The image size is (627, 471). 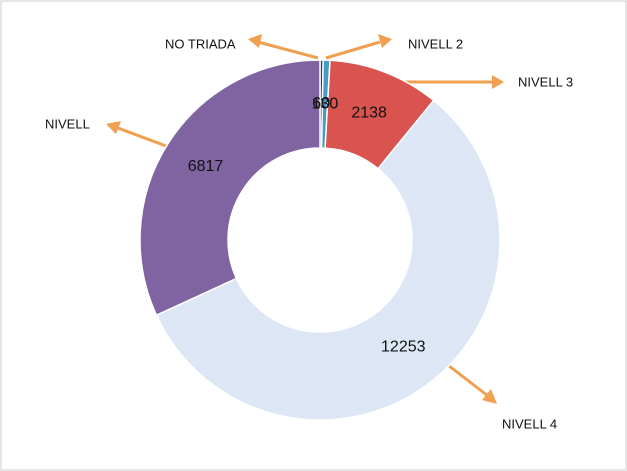 I want to click on value-label: 130, so click(x=325, y=103).